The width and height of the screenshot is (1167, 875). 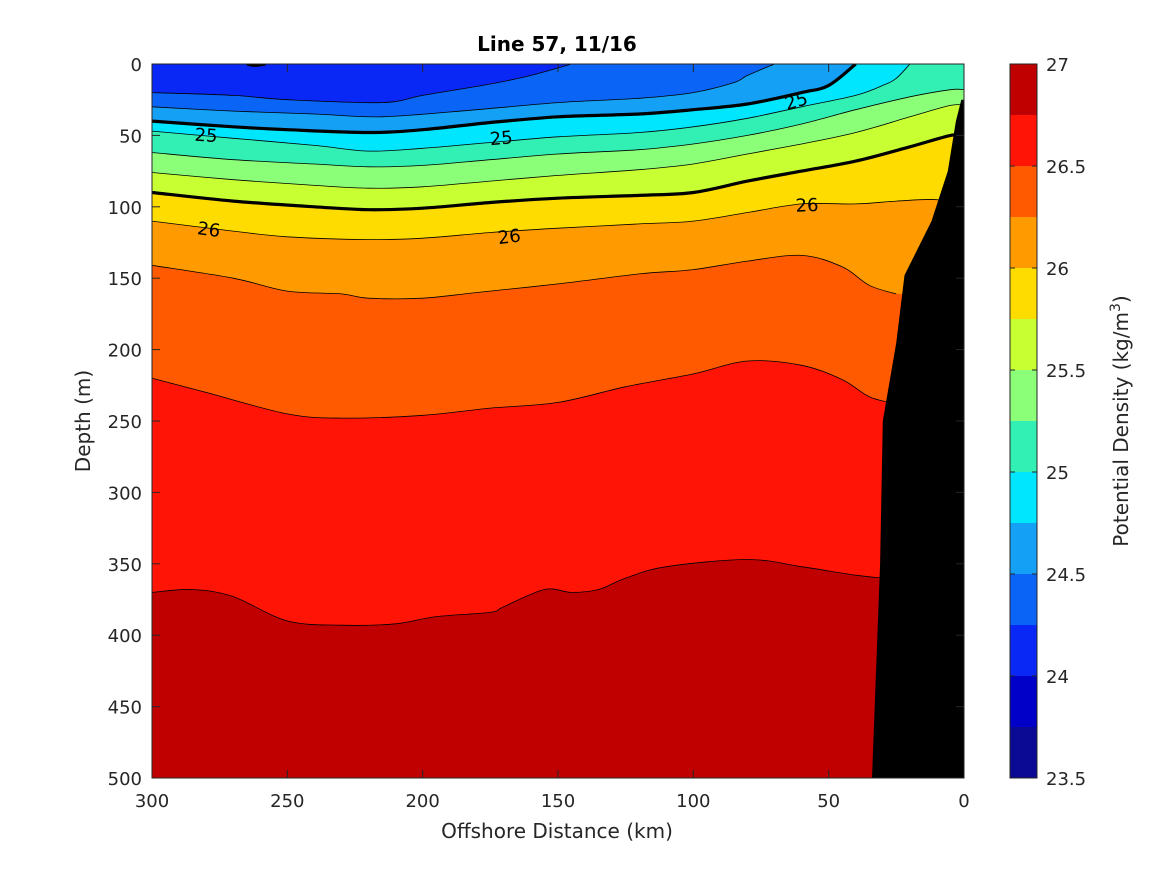 What do you see at coordinates (125, 208) in the screenshot?
I see `y-tick-label: 100` at bounding box center [125, 208].